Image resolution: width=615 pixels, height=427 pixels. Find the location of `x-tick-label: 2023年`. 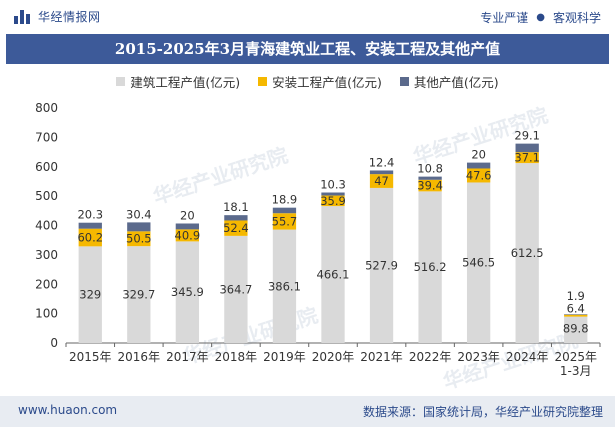

x-tick-label: 2023年 is located at coordinates (478, 357).